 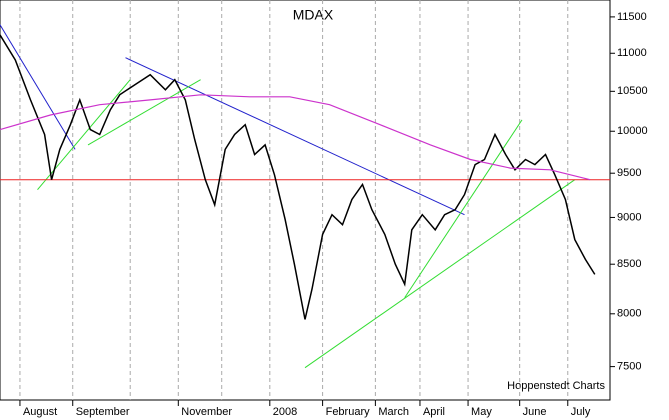 I want to click on y-tick-label: 7500, so click(x=629, y=367).